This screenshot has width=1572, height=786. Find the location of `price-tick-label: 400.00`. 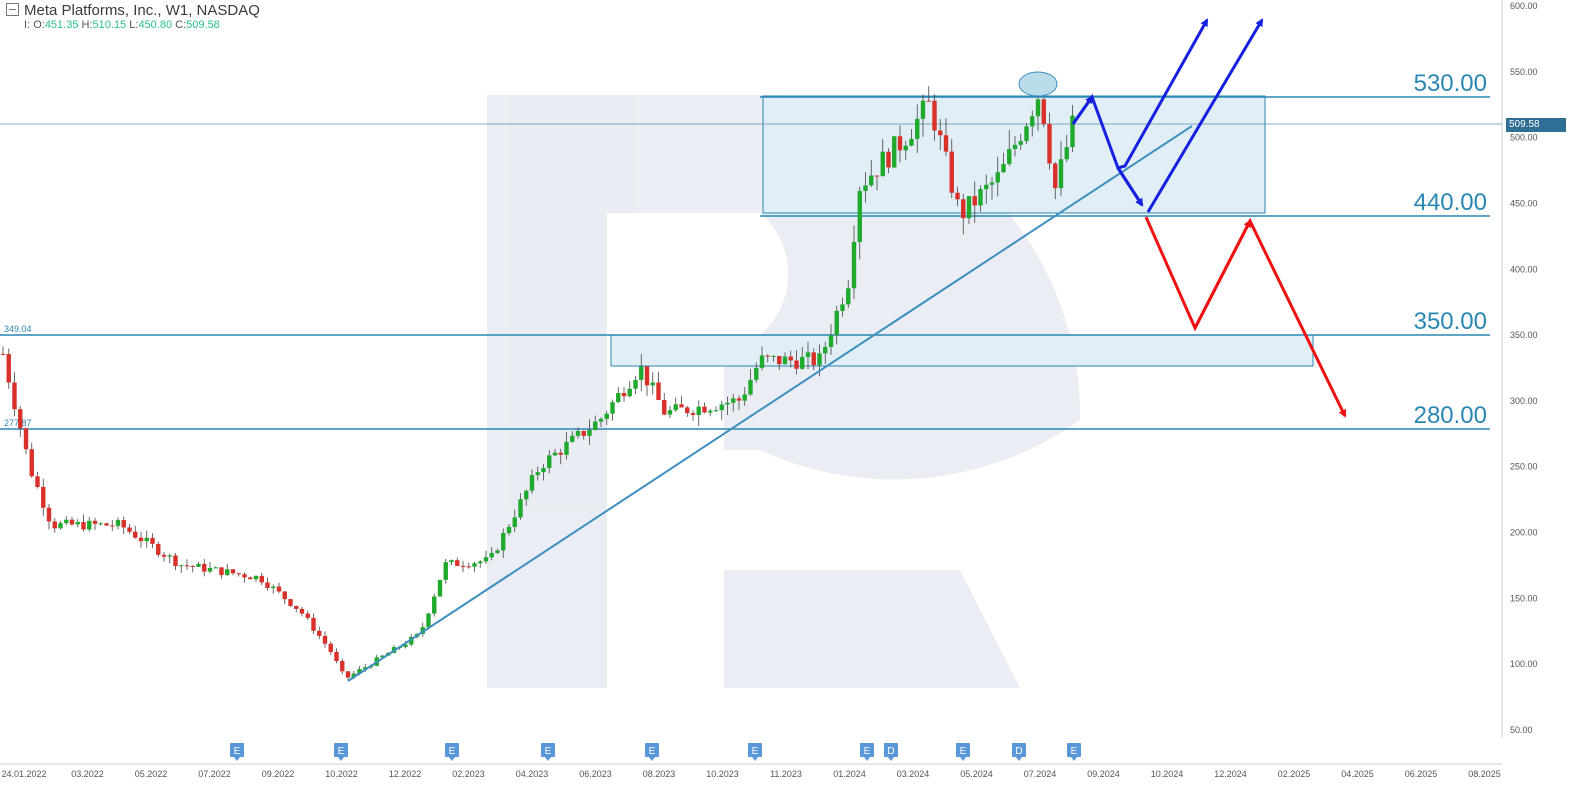

price-tick-label: 400.00 is located at coordinates (1524, 269).